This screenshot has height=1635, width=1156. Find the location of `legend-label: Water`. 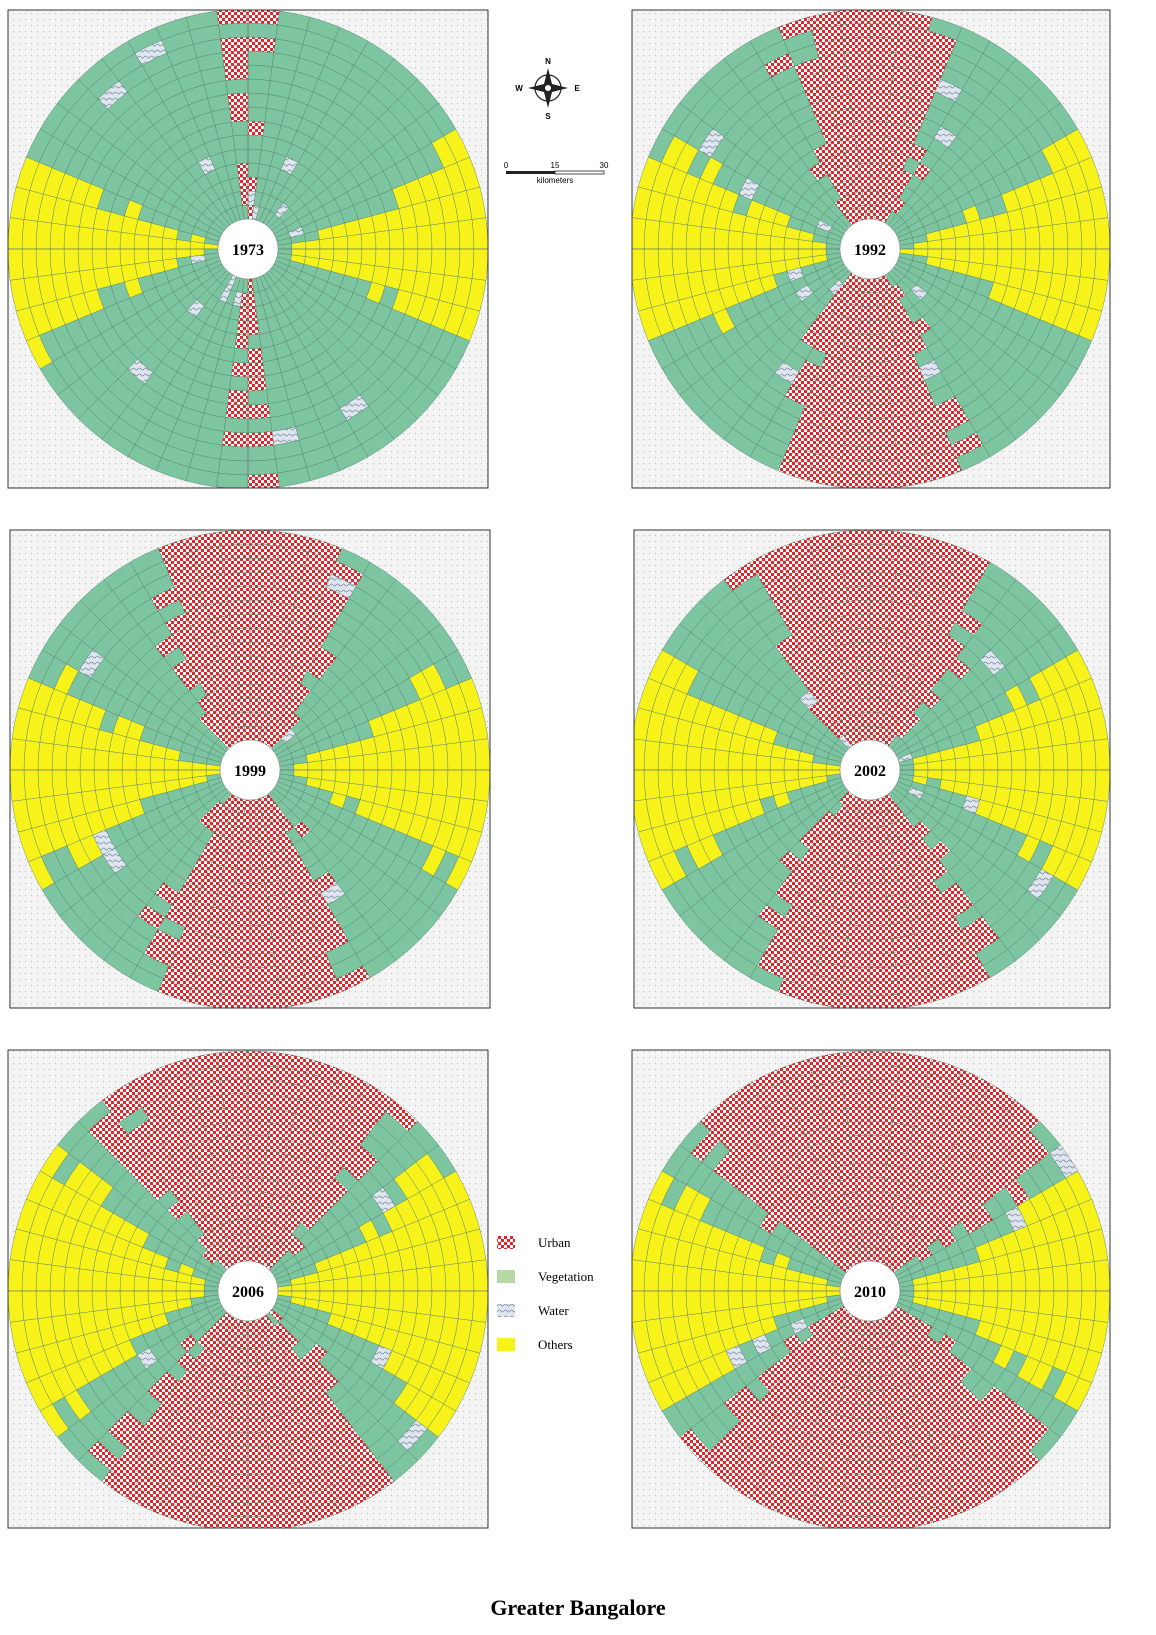

legend-label: Water is located at coordinates (553, 1310).